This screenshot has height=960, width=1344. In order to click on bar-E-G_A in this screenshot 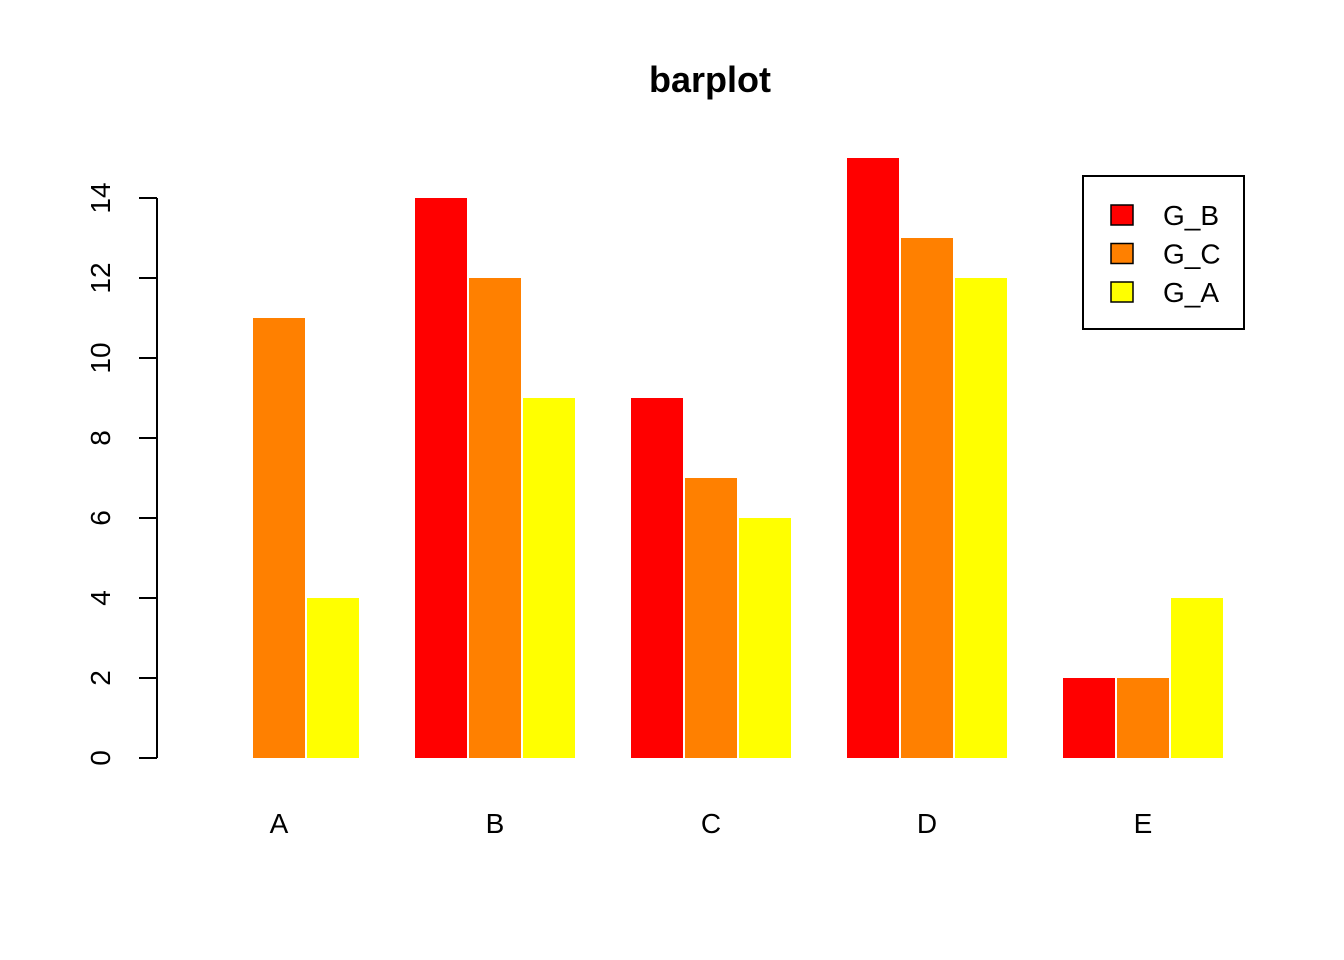, I will do `click(1197, 678)`.